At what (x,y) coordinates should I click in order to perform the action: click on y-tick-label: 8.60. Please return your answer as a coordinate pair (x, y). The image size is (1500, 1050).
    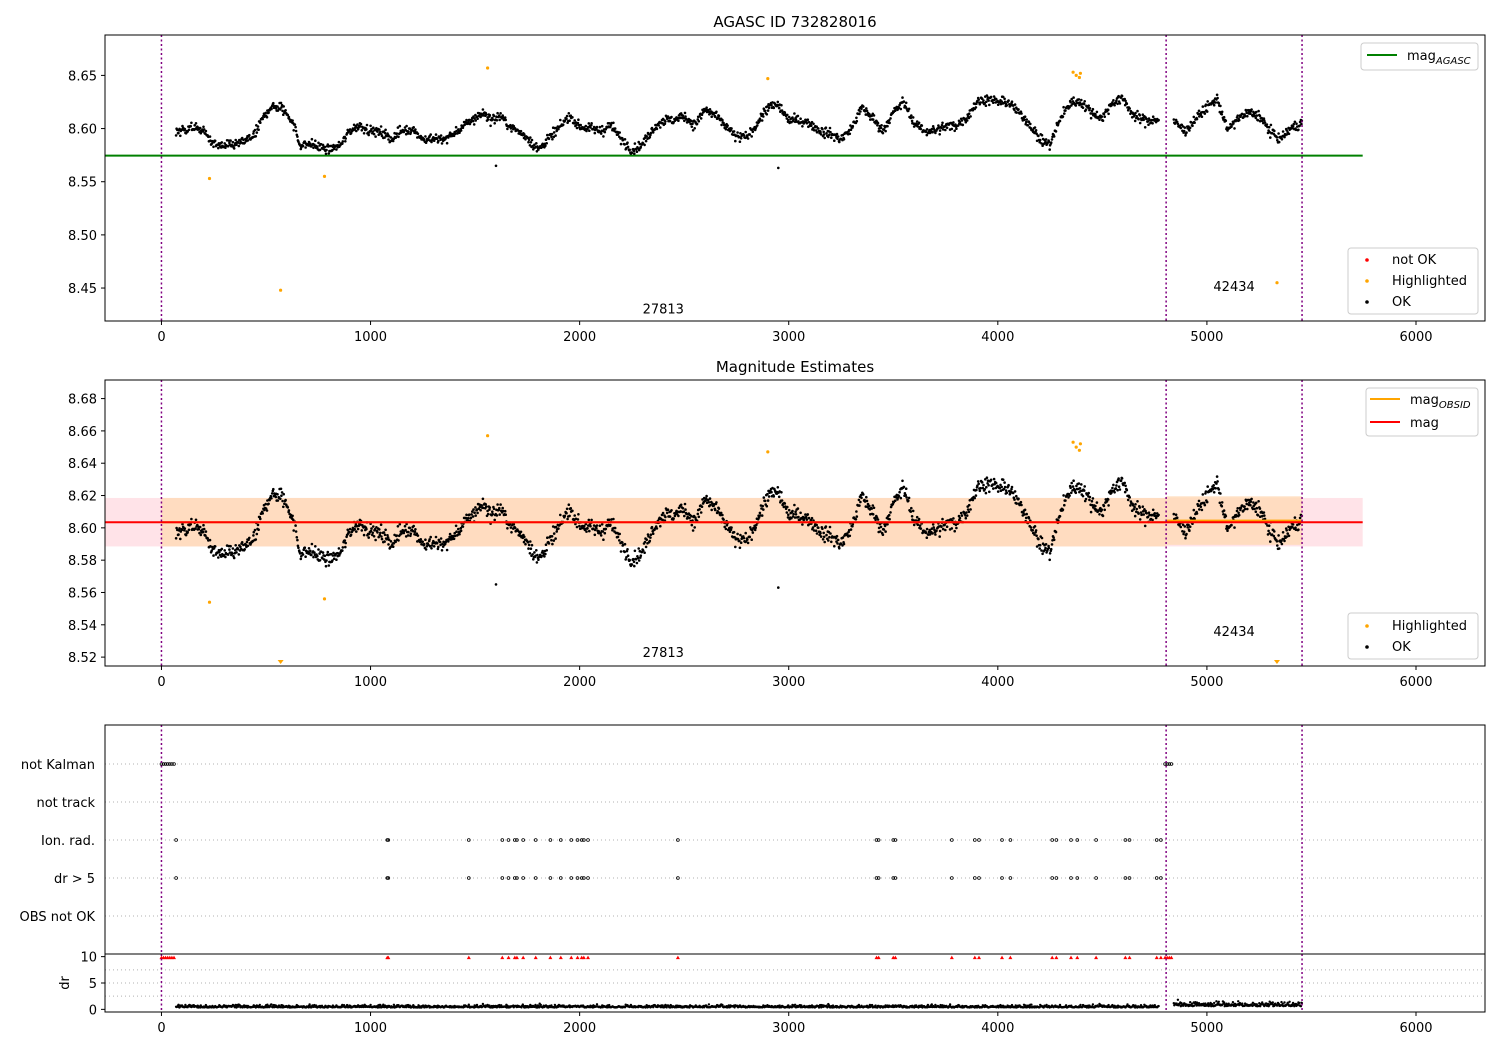
    Looking at the image, I should click on (82, 130).